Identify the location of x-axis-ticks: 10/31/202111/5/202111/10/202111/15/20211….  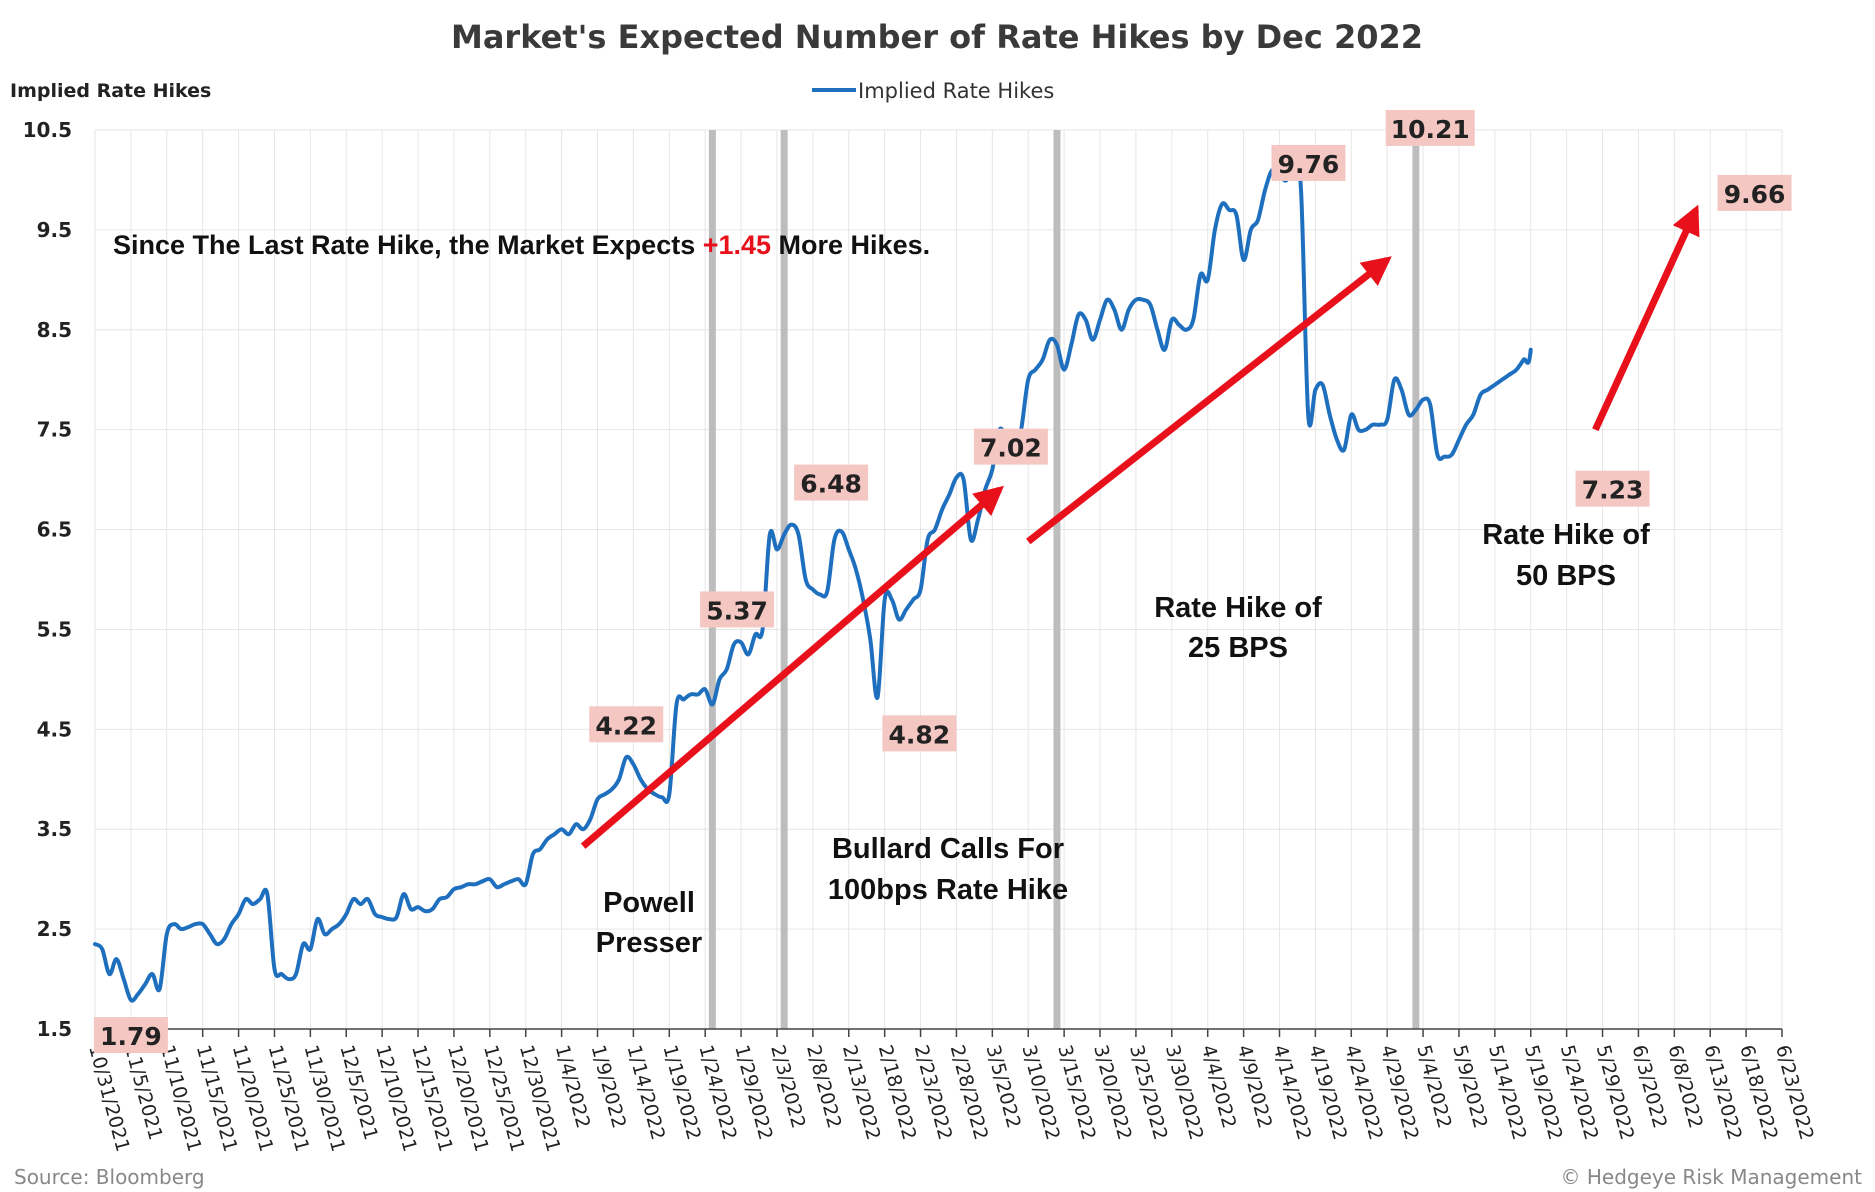
(951, 1091).